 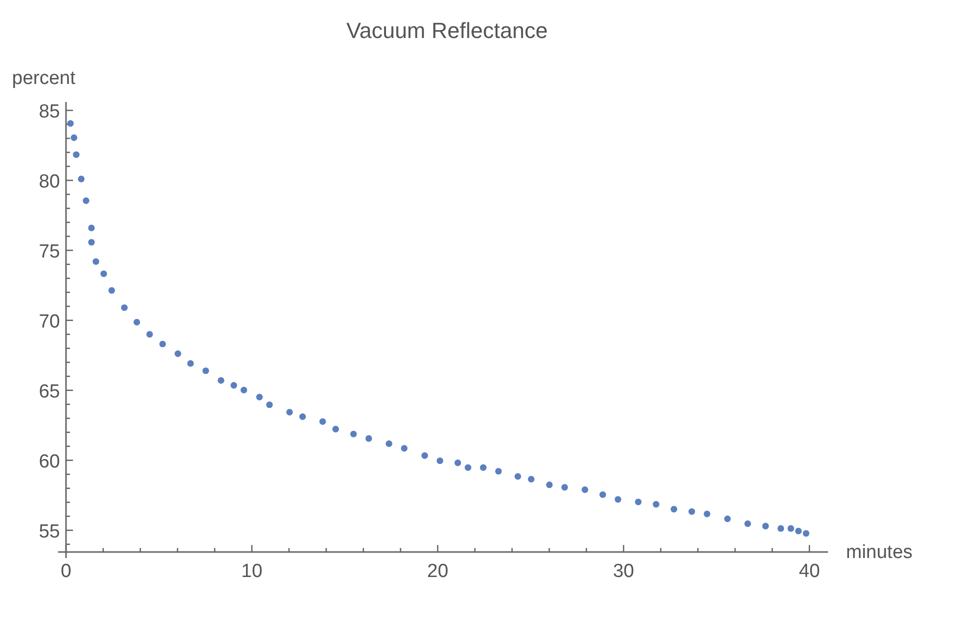 What do you see at coordinates (49, 531) in the screenshot?
I see `y-tick-label: 55` at bounding box center [49, 531].